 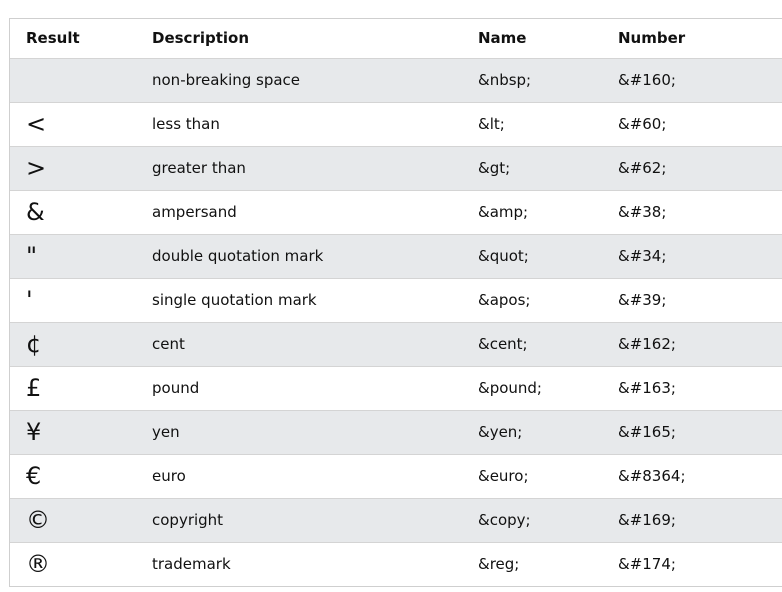 I want to click on cell-description: less than, so click(x=186, y=124).